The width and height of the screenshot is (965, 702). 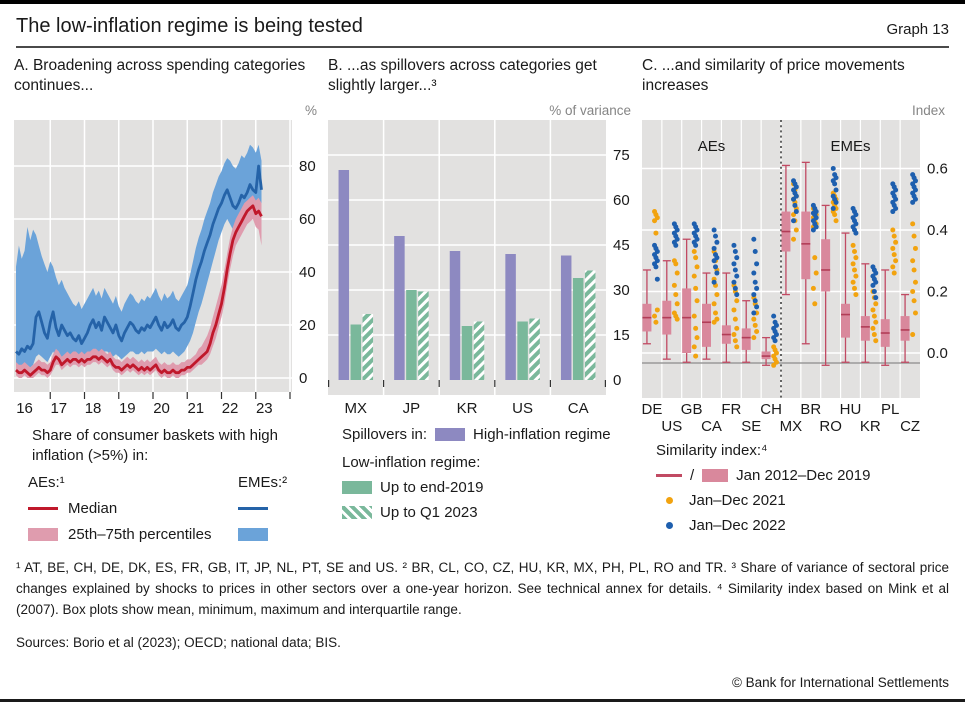 I want to click on panel-b-plot: 0 15 30 45 60 75 MX JP KR US CA, so click(x=479, y=268).